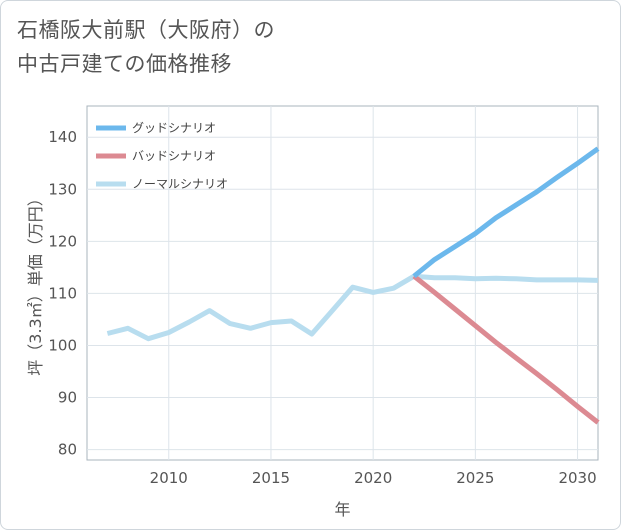 Image resolution: width=621 pixels, height=530 pixels. Describe the element at coordinates (62, 293) in the screenshot. I see `y-tick-label: 110` at that location.